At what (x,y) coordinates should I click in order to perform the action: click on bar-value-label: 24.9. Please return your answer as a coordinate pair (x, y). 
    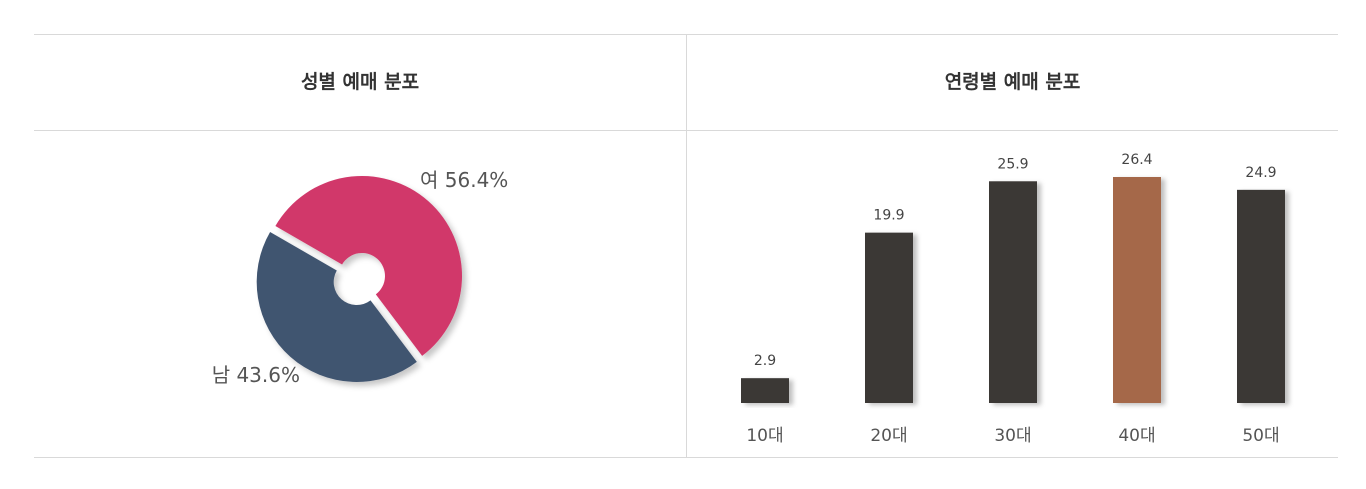
    Looking at the image, I should click on (1260, 173).